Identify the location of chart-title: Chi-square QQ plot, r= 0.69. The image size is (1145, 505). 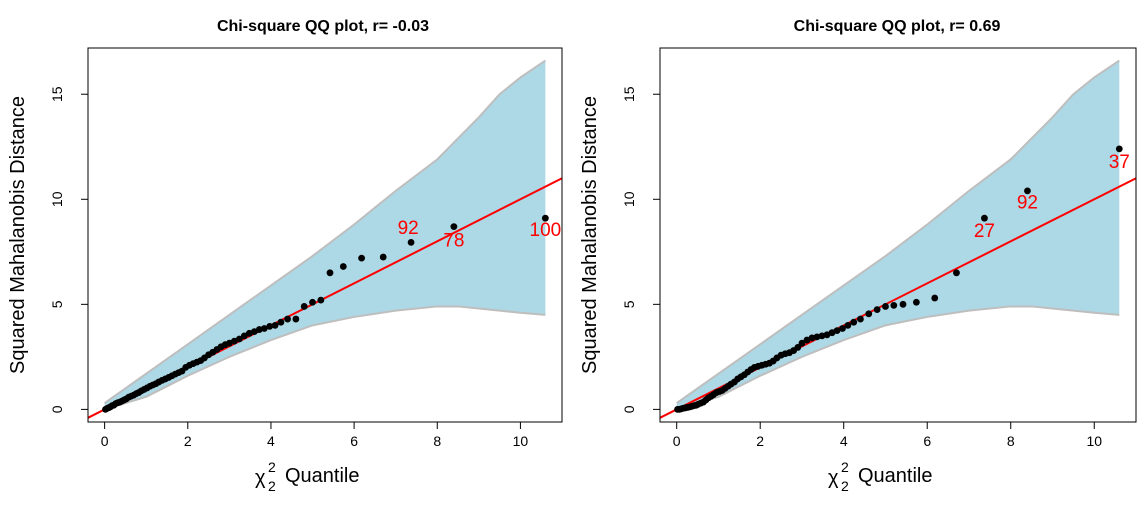
(897, 26).